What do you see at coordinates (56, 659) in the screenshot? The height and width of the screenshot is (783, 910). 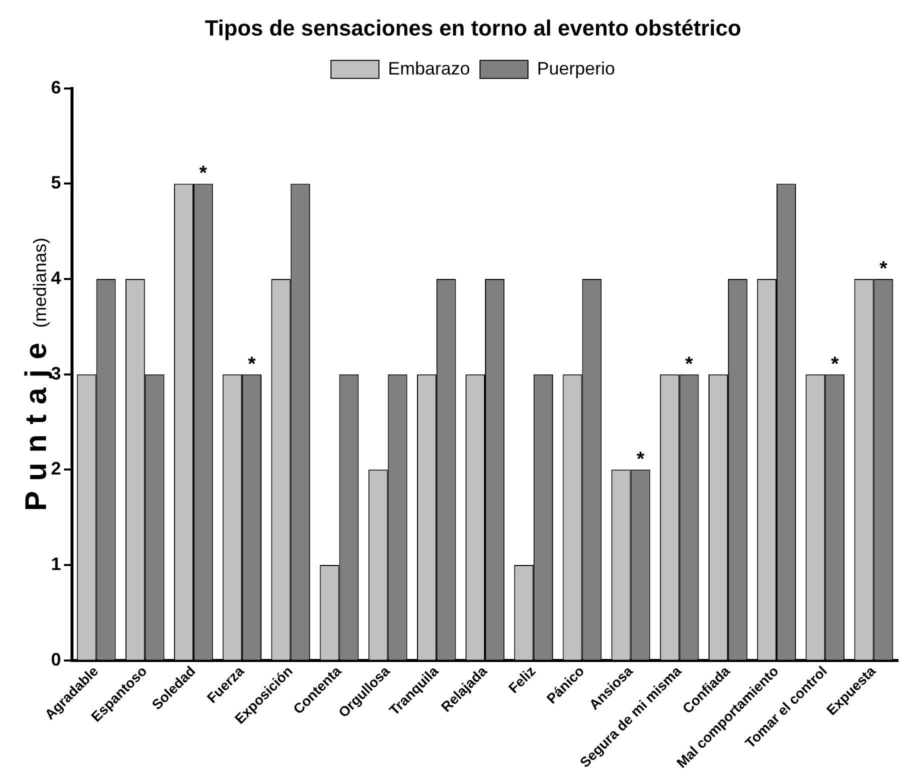 I see `y-tick-label: 0` at bounding box center [56, 659].